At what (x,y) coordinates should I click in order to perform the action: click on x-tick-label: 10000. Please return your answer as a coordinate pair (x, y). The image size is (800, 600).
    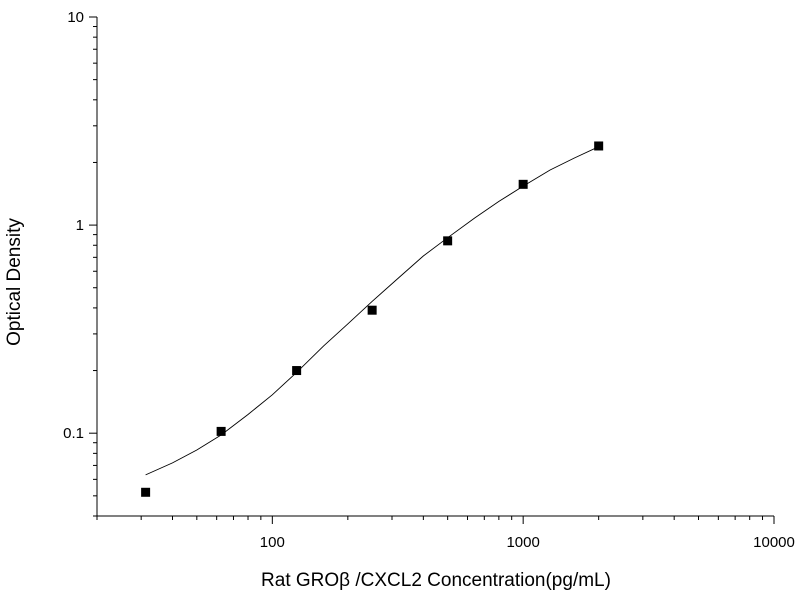
    Looking at the image, I should click on (774, 542).